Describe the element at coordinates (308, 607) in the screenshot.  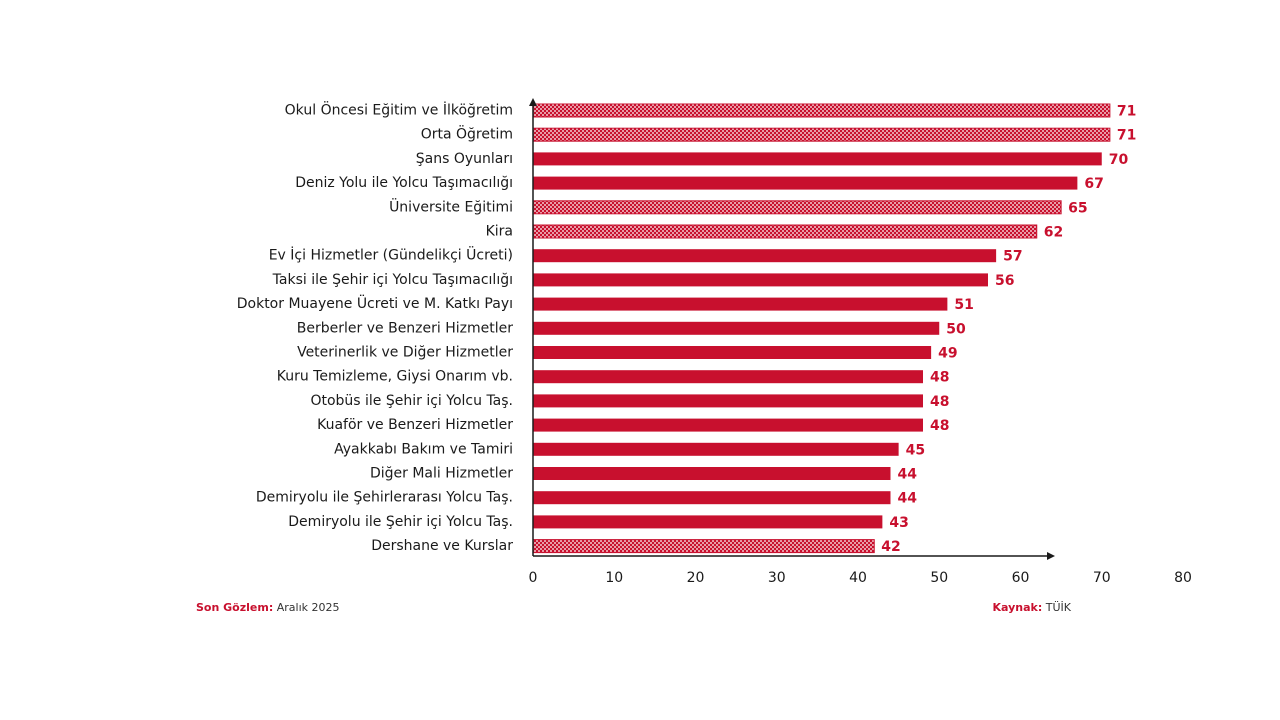
I see `last-observation-value: Aralık 2025` at that location.